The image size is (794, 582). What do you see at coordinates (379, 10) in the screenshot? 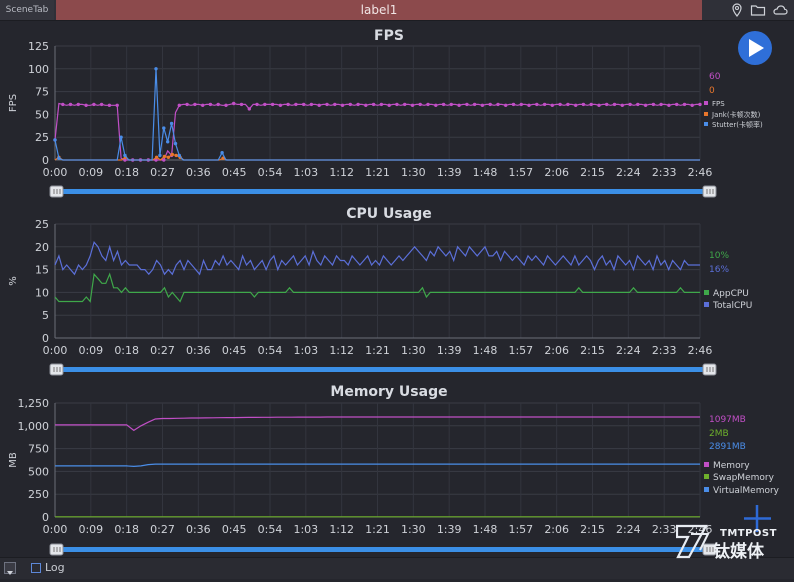
I see `label-tab: label1` at bounding box center [379, 10].